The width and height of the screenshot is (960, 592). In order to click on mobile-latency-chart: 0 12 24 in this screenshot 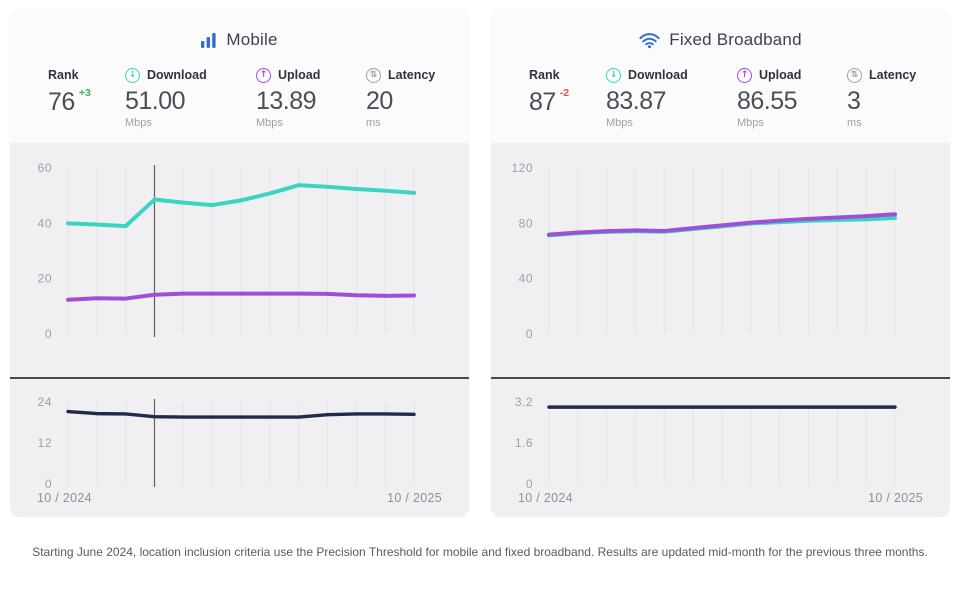, I will do `click(239, 435)`.